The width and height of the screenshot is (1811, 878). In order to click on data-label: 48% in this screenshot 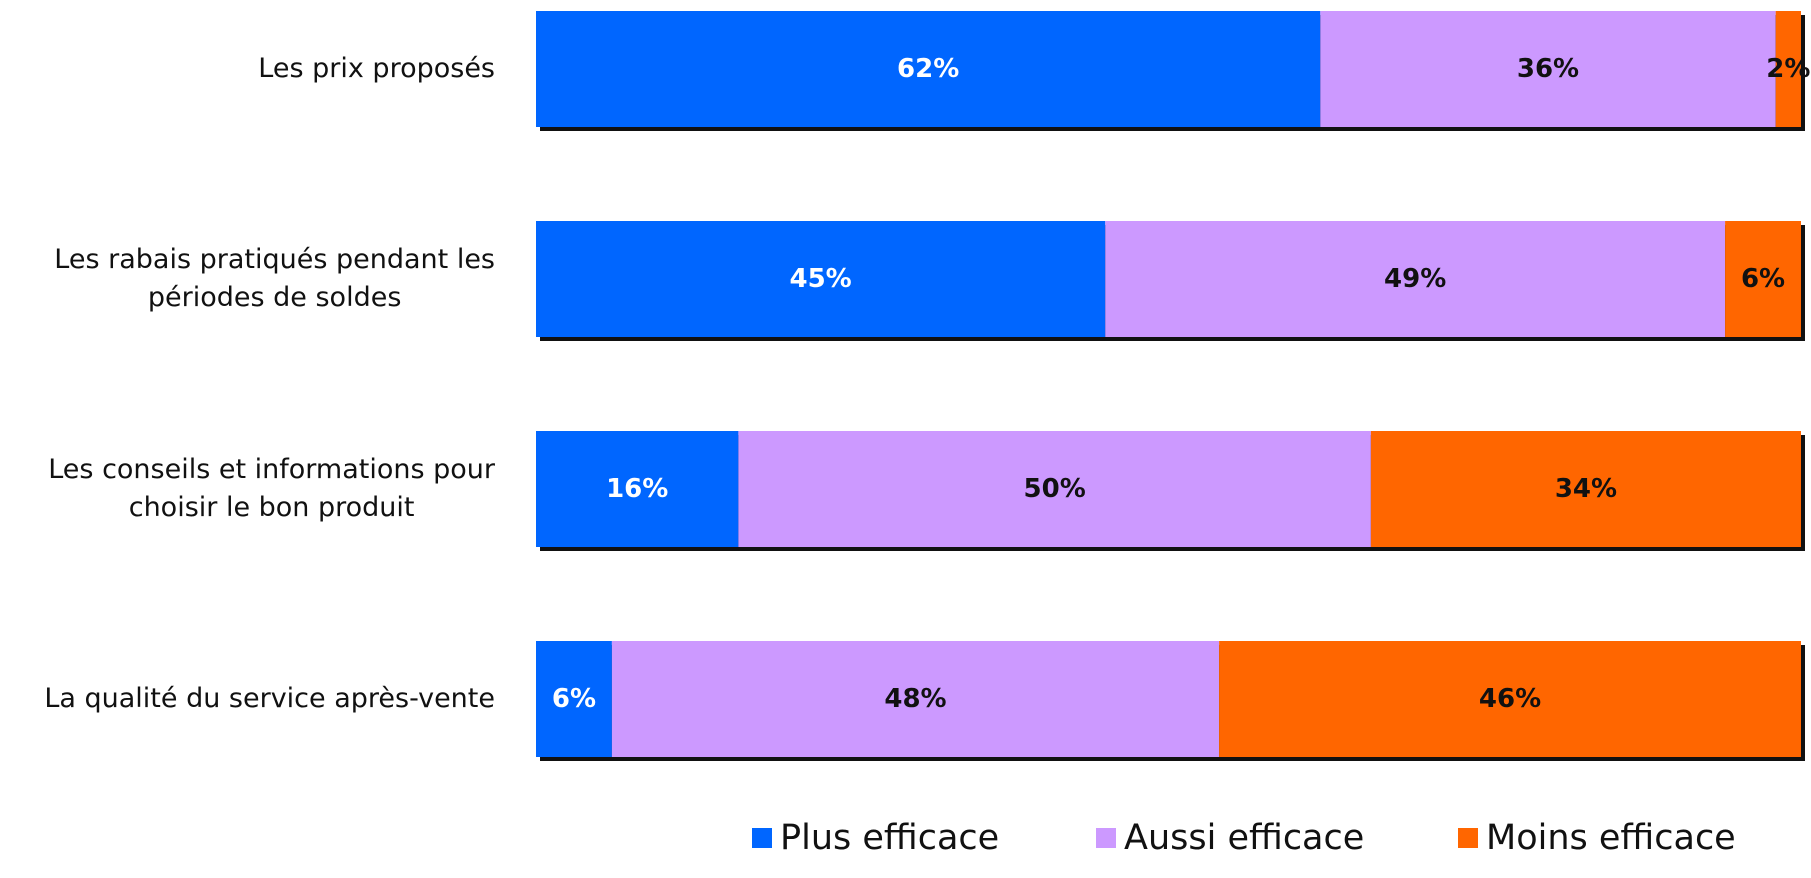, I will do `click(915, 699)`.